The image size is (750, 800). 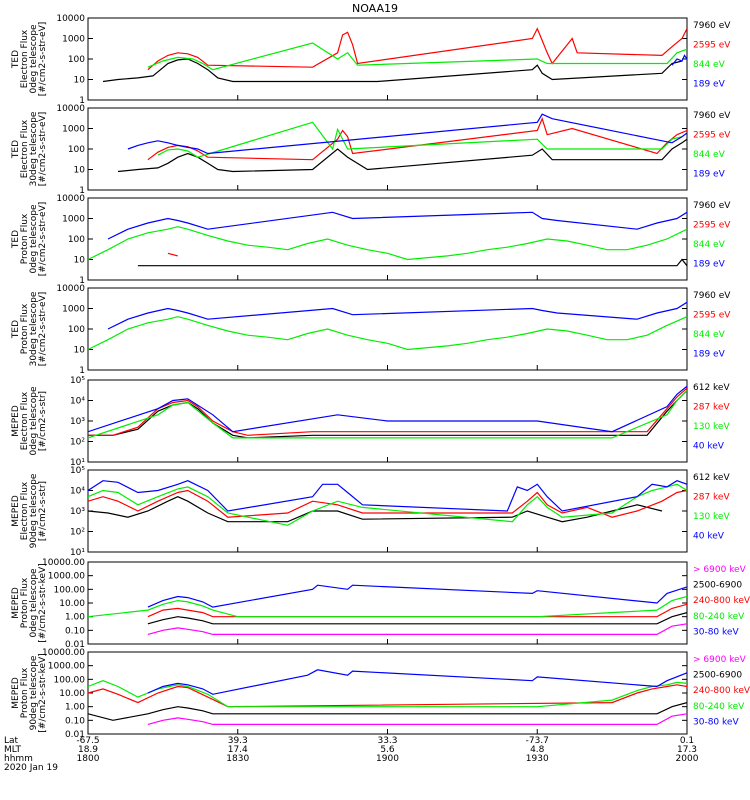 What do you see at coordinates (77, 422) in the screenshot?
I see `y-tick-label: 10³` at bounding box center [77, 422].